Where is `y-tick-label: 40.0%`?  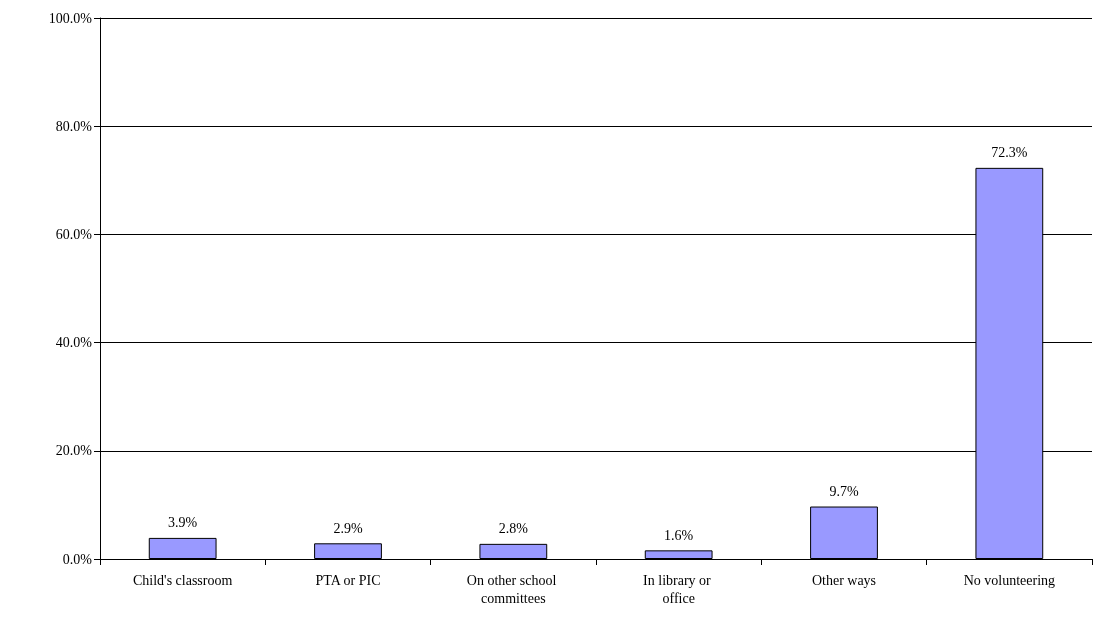
y-tick-label: 40.0% is located at coordinates (74, 343).